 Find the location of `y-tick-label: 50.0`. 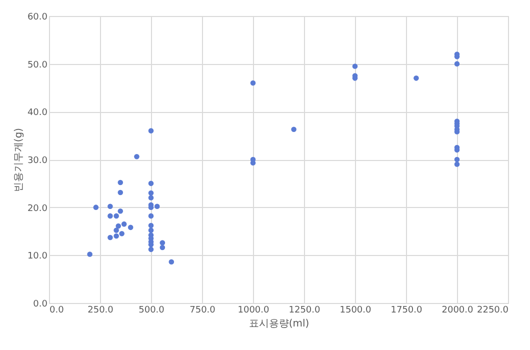

y-tick-label: 50.0 is located at coordinates (37, 65).